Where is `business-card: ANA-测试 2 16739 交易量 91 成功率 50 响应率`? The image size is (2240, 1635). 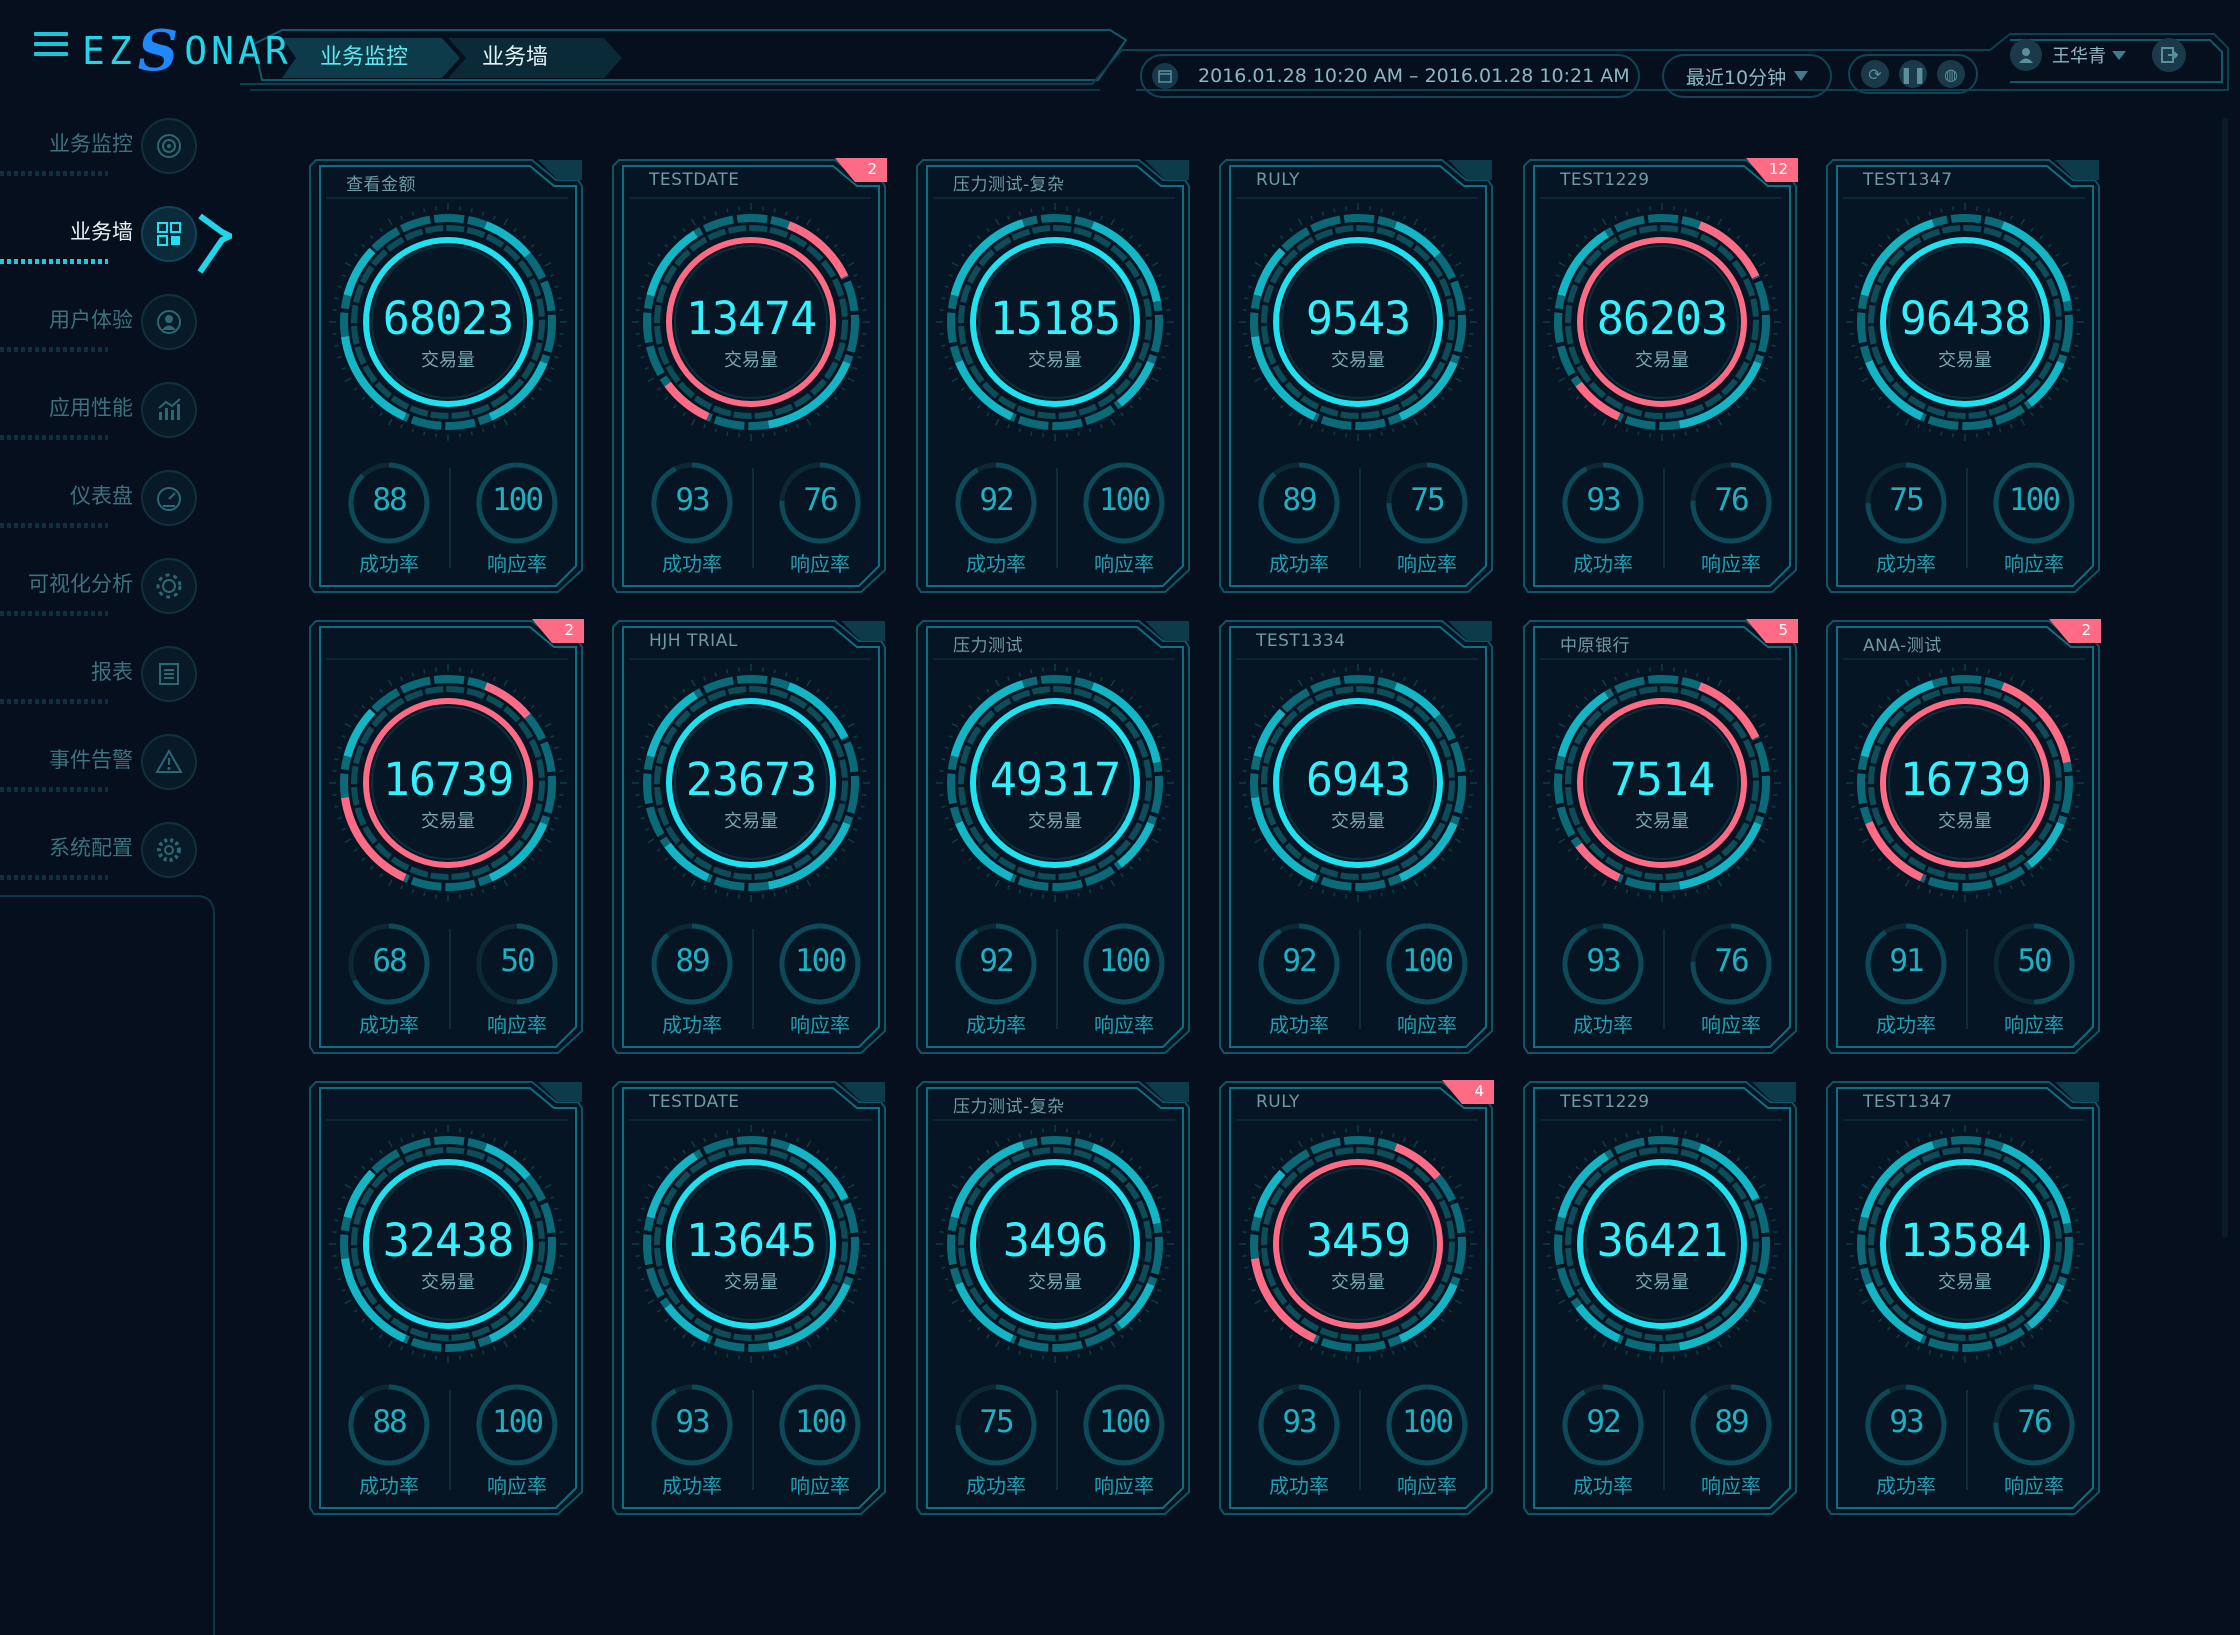
business-card: ANA-测试 2 16739 交易量 91 成功率 50 响应率 is located at coordinates (1964, 835).